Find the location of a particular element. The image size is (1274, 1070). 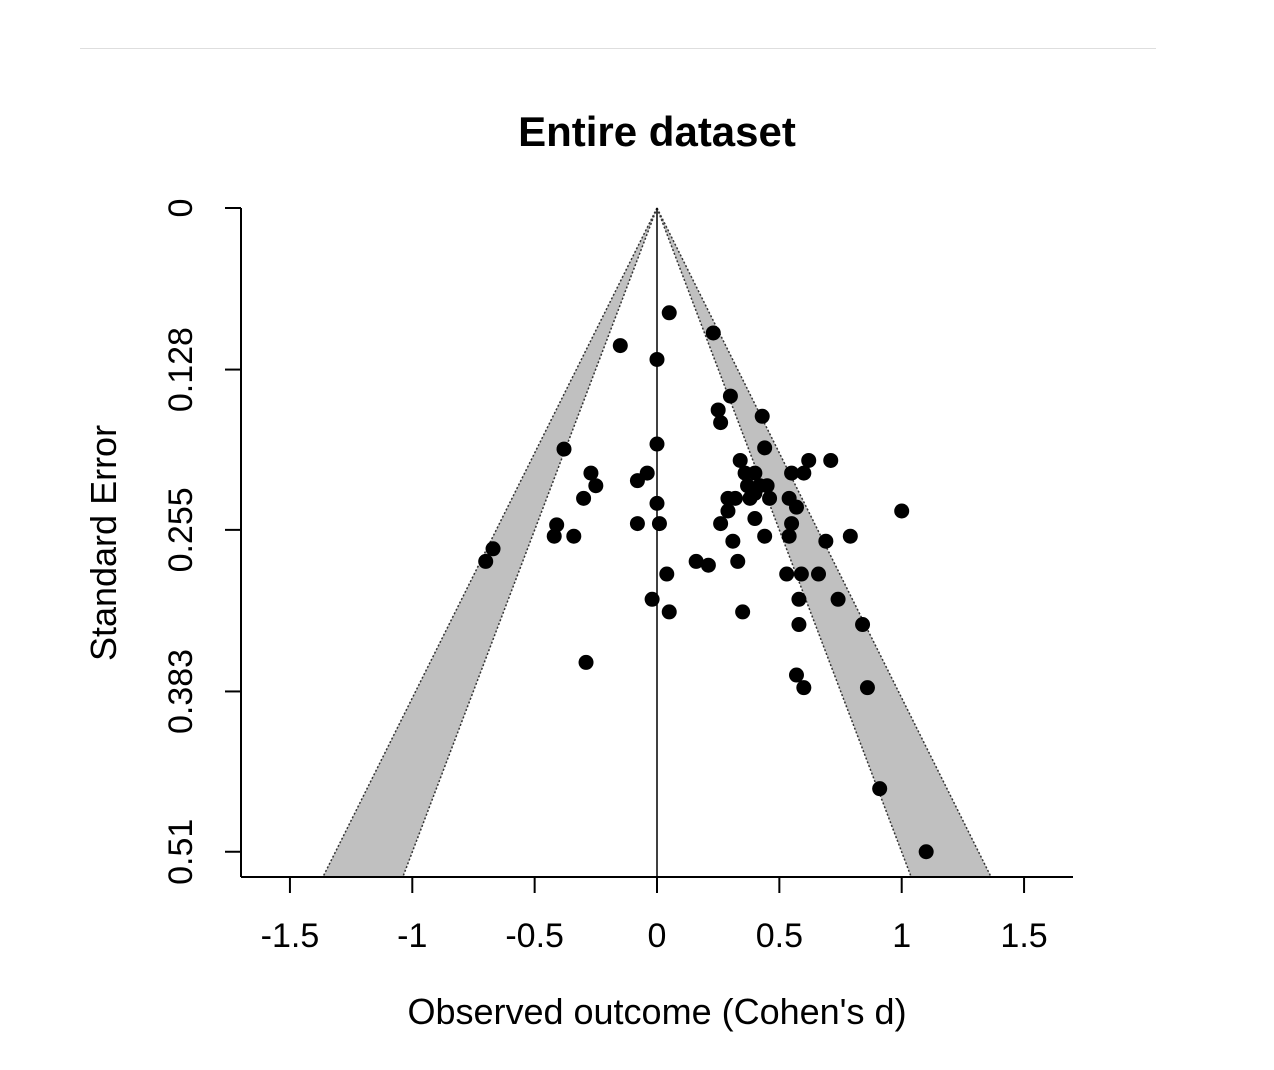

y-tick-label: 0 is located at coordinates (181, 208).